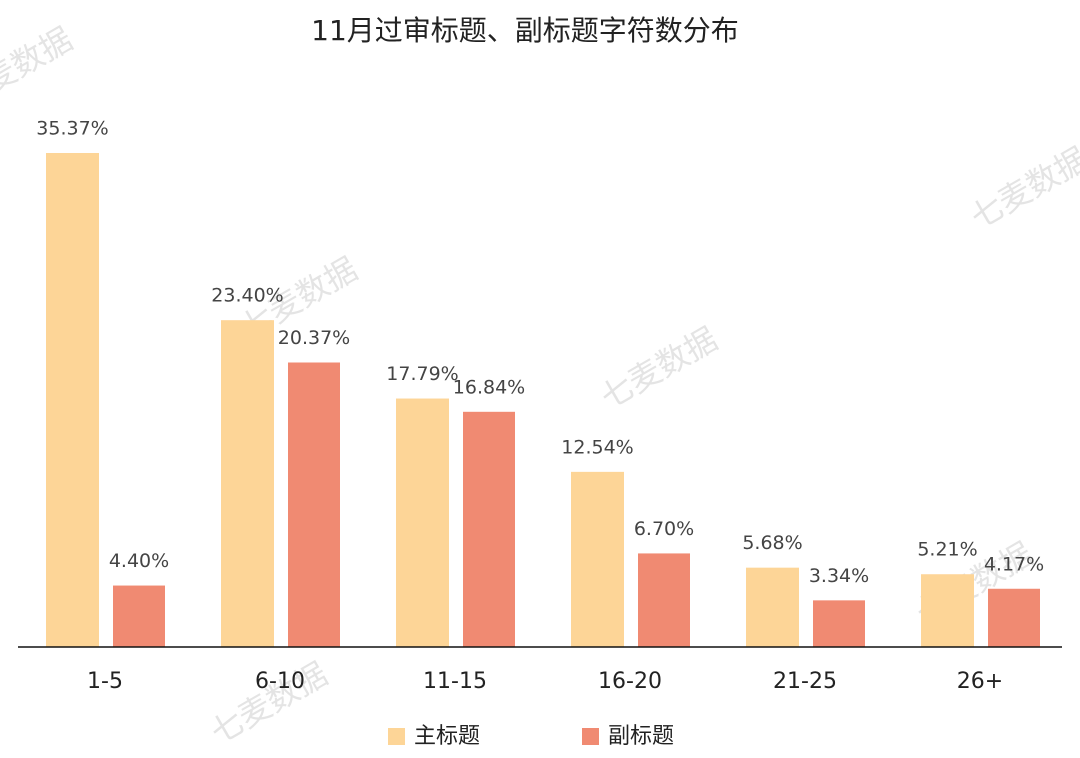 The image size is (1080, 758). Describe the element at coordinates (447, 736) in the screenshot. I see `legend-label: 主标题` at that location.